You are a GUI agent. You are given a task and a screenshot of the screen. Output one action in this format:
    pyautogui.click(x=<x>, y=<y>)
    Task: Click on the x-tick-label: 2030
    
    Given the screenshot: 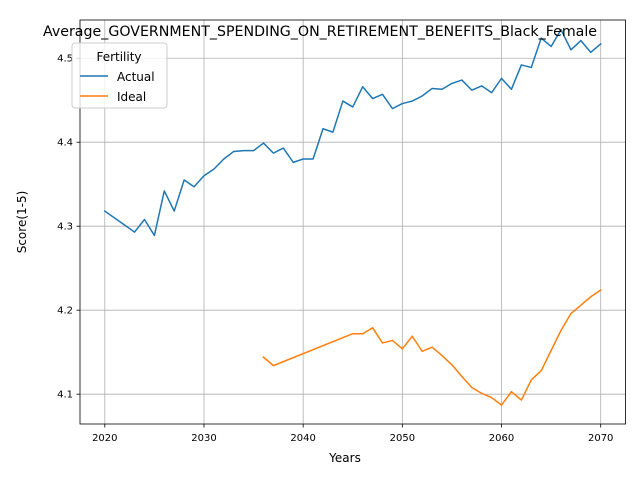 What is the action you would take?
    pyautogui.click(x=203, y=438)
    